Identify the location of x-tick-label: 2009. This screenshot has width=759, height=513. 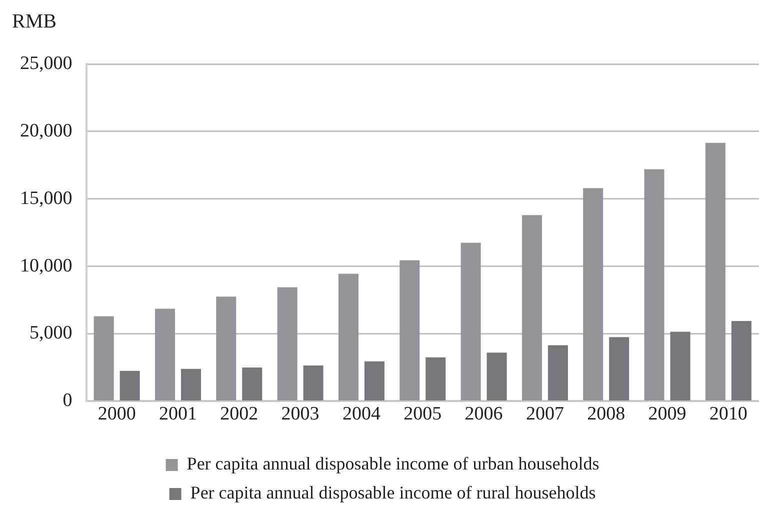
(667, 414).